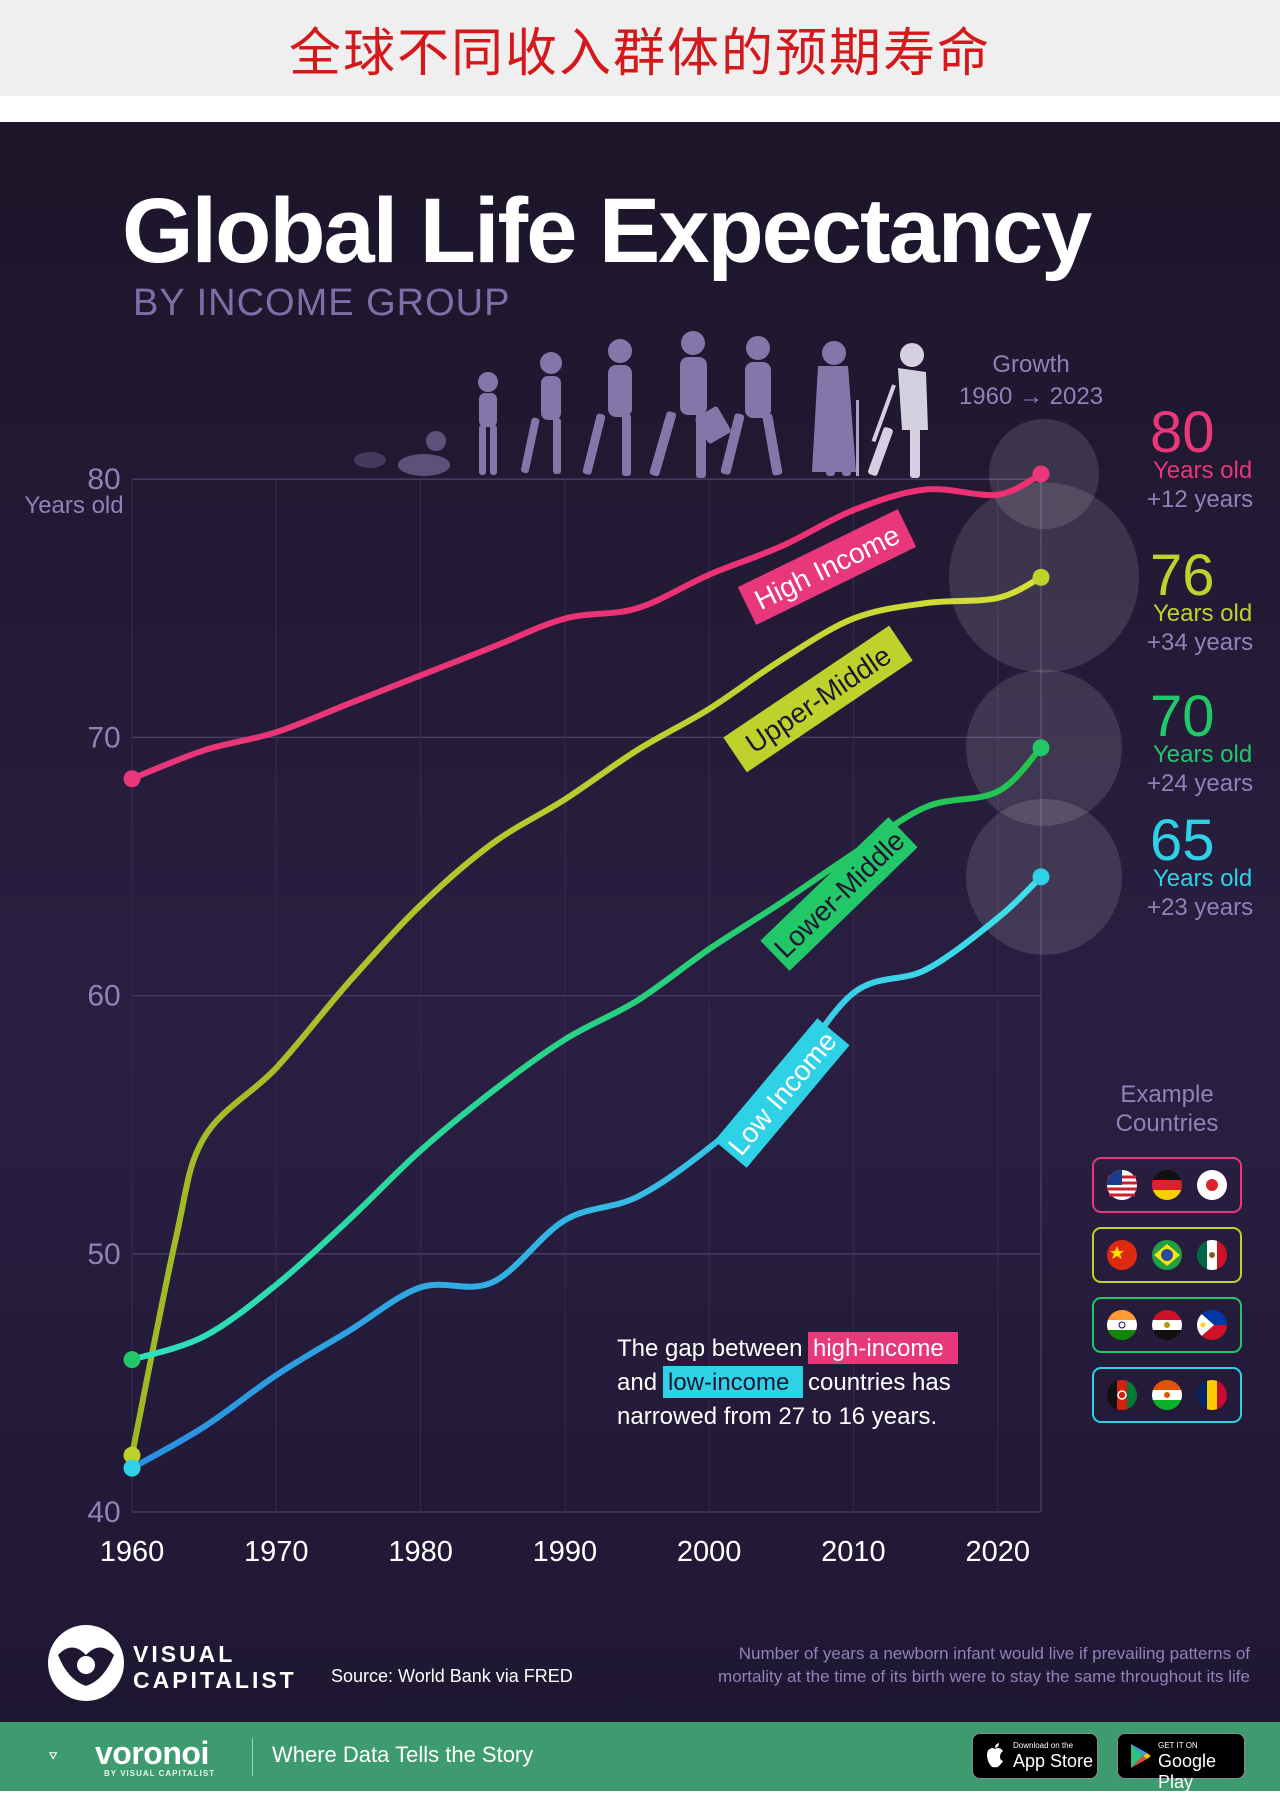  I want to click on japan-flag-icon, so click(1212, 1185).